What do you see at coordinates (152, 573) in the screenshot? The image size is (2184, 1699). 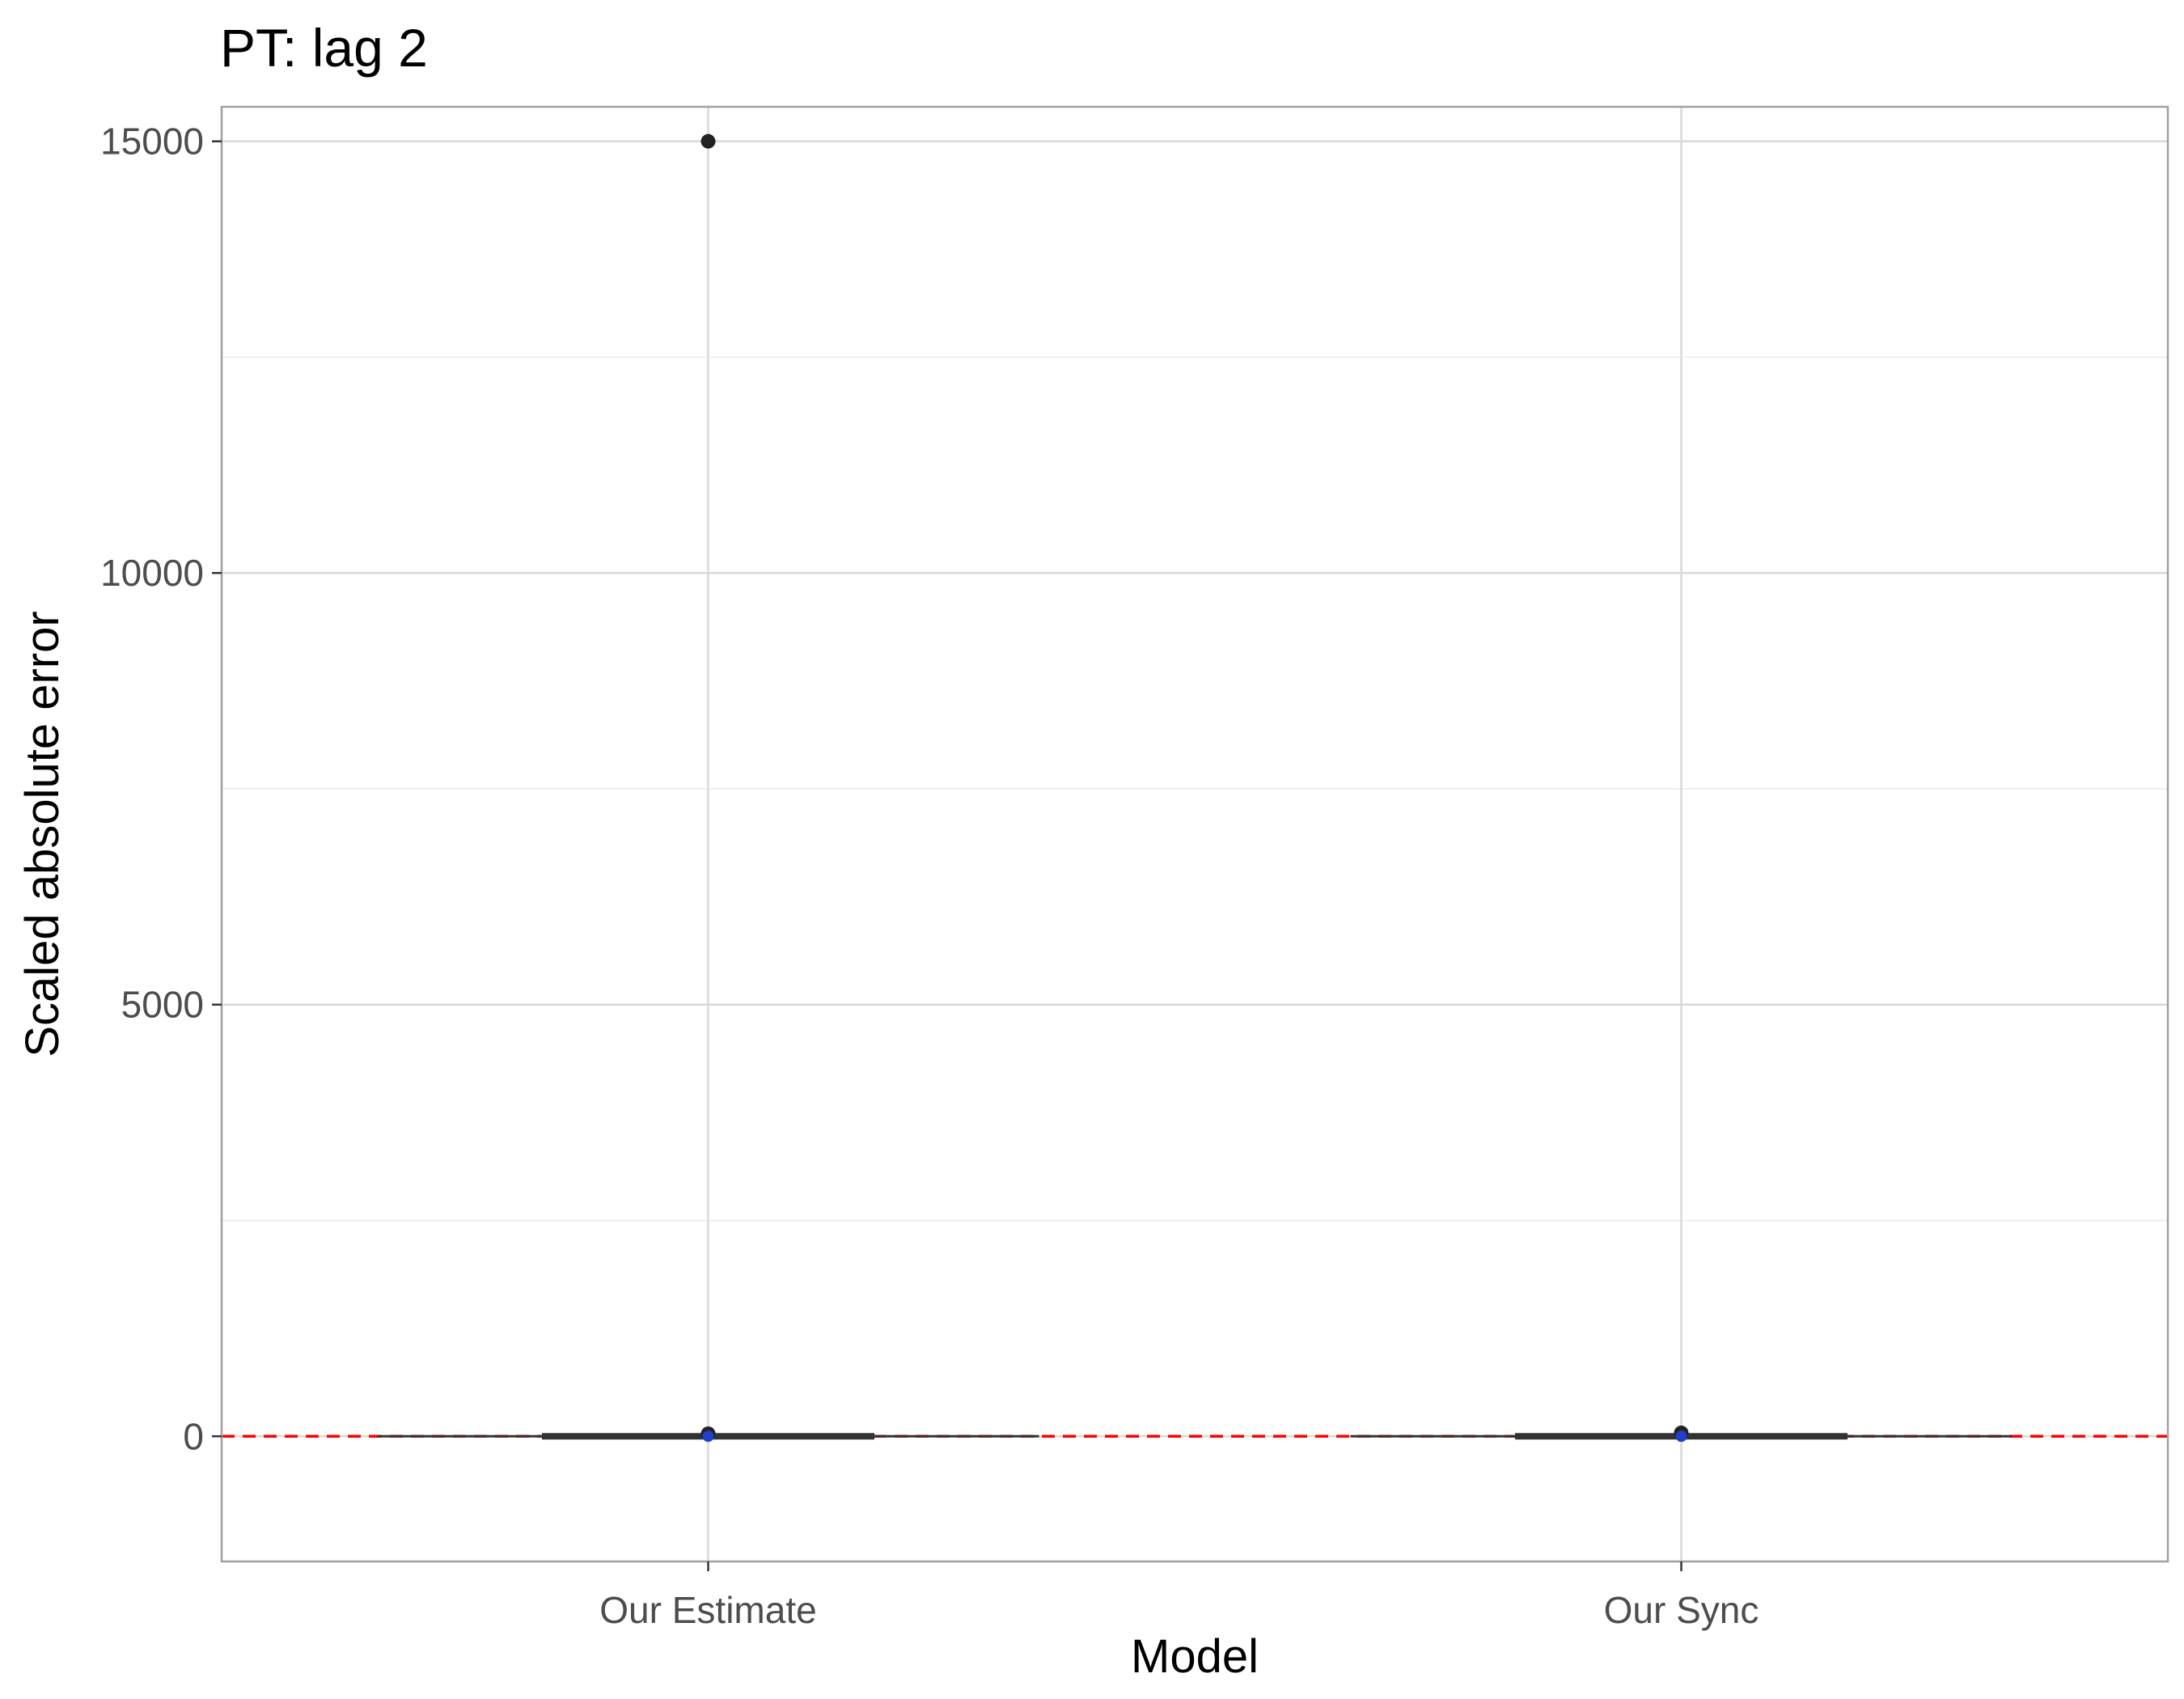 I see `y-tick-label: 10000` at bounding box center [152, 573].